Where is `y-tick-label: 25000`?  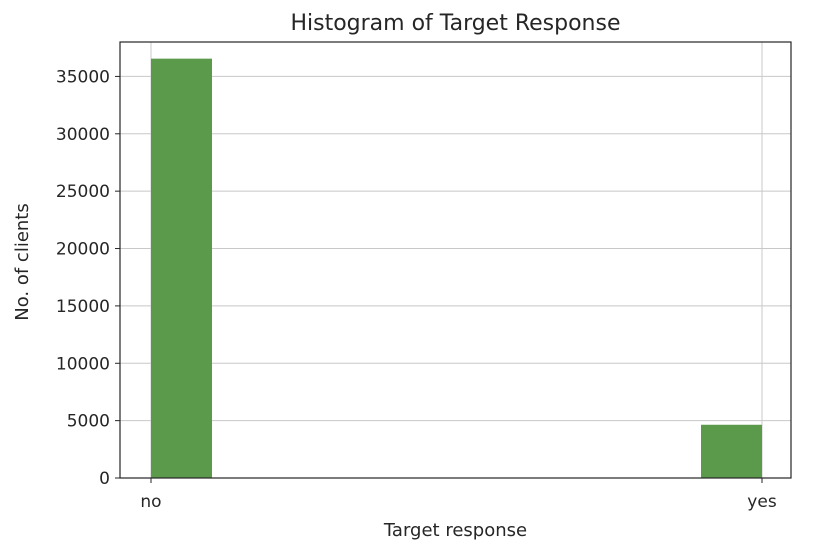
y-tick-label: 25000 is located at coordinates (83, 192).